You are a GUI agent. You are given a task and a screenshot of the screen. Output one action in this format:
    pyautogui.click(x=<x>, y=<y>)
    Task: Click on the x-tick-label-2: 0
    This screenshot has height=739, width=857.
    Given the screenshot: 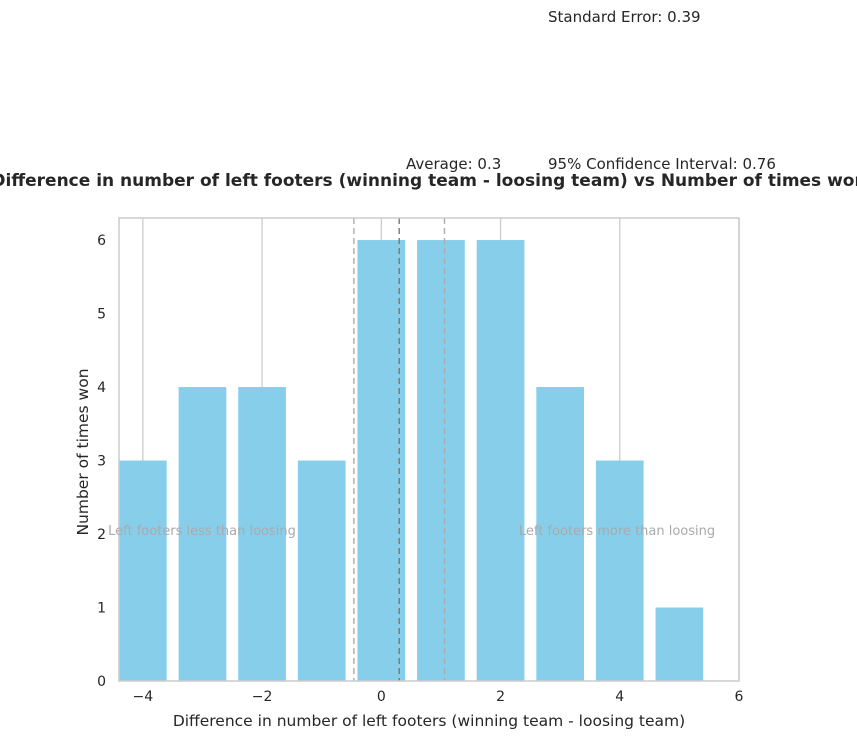 What is the action you would take?
    pyautogui.click(x=381, y=697)
    